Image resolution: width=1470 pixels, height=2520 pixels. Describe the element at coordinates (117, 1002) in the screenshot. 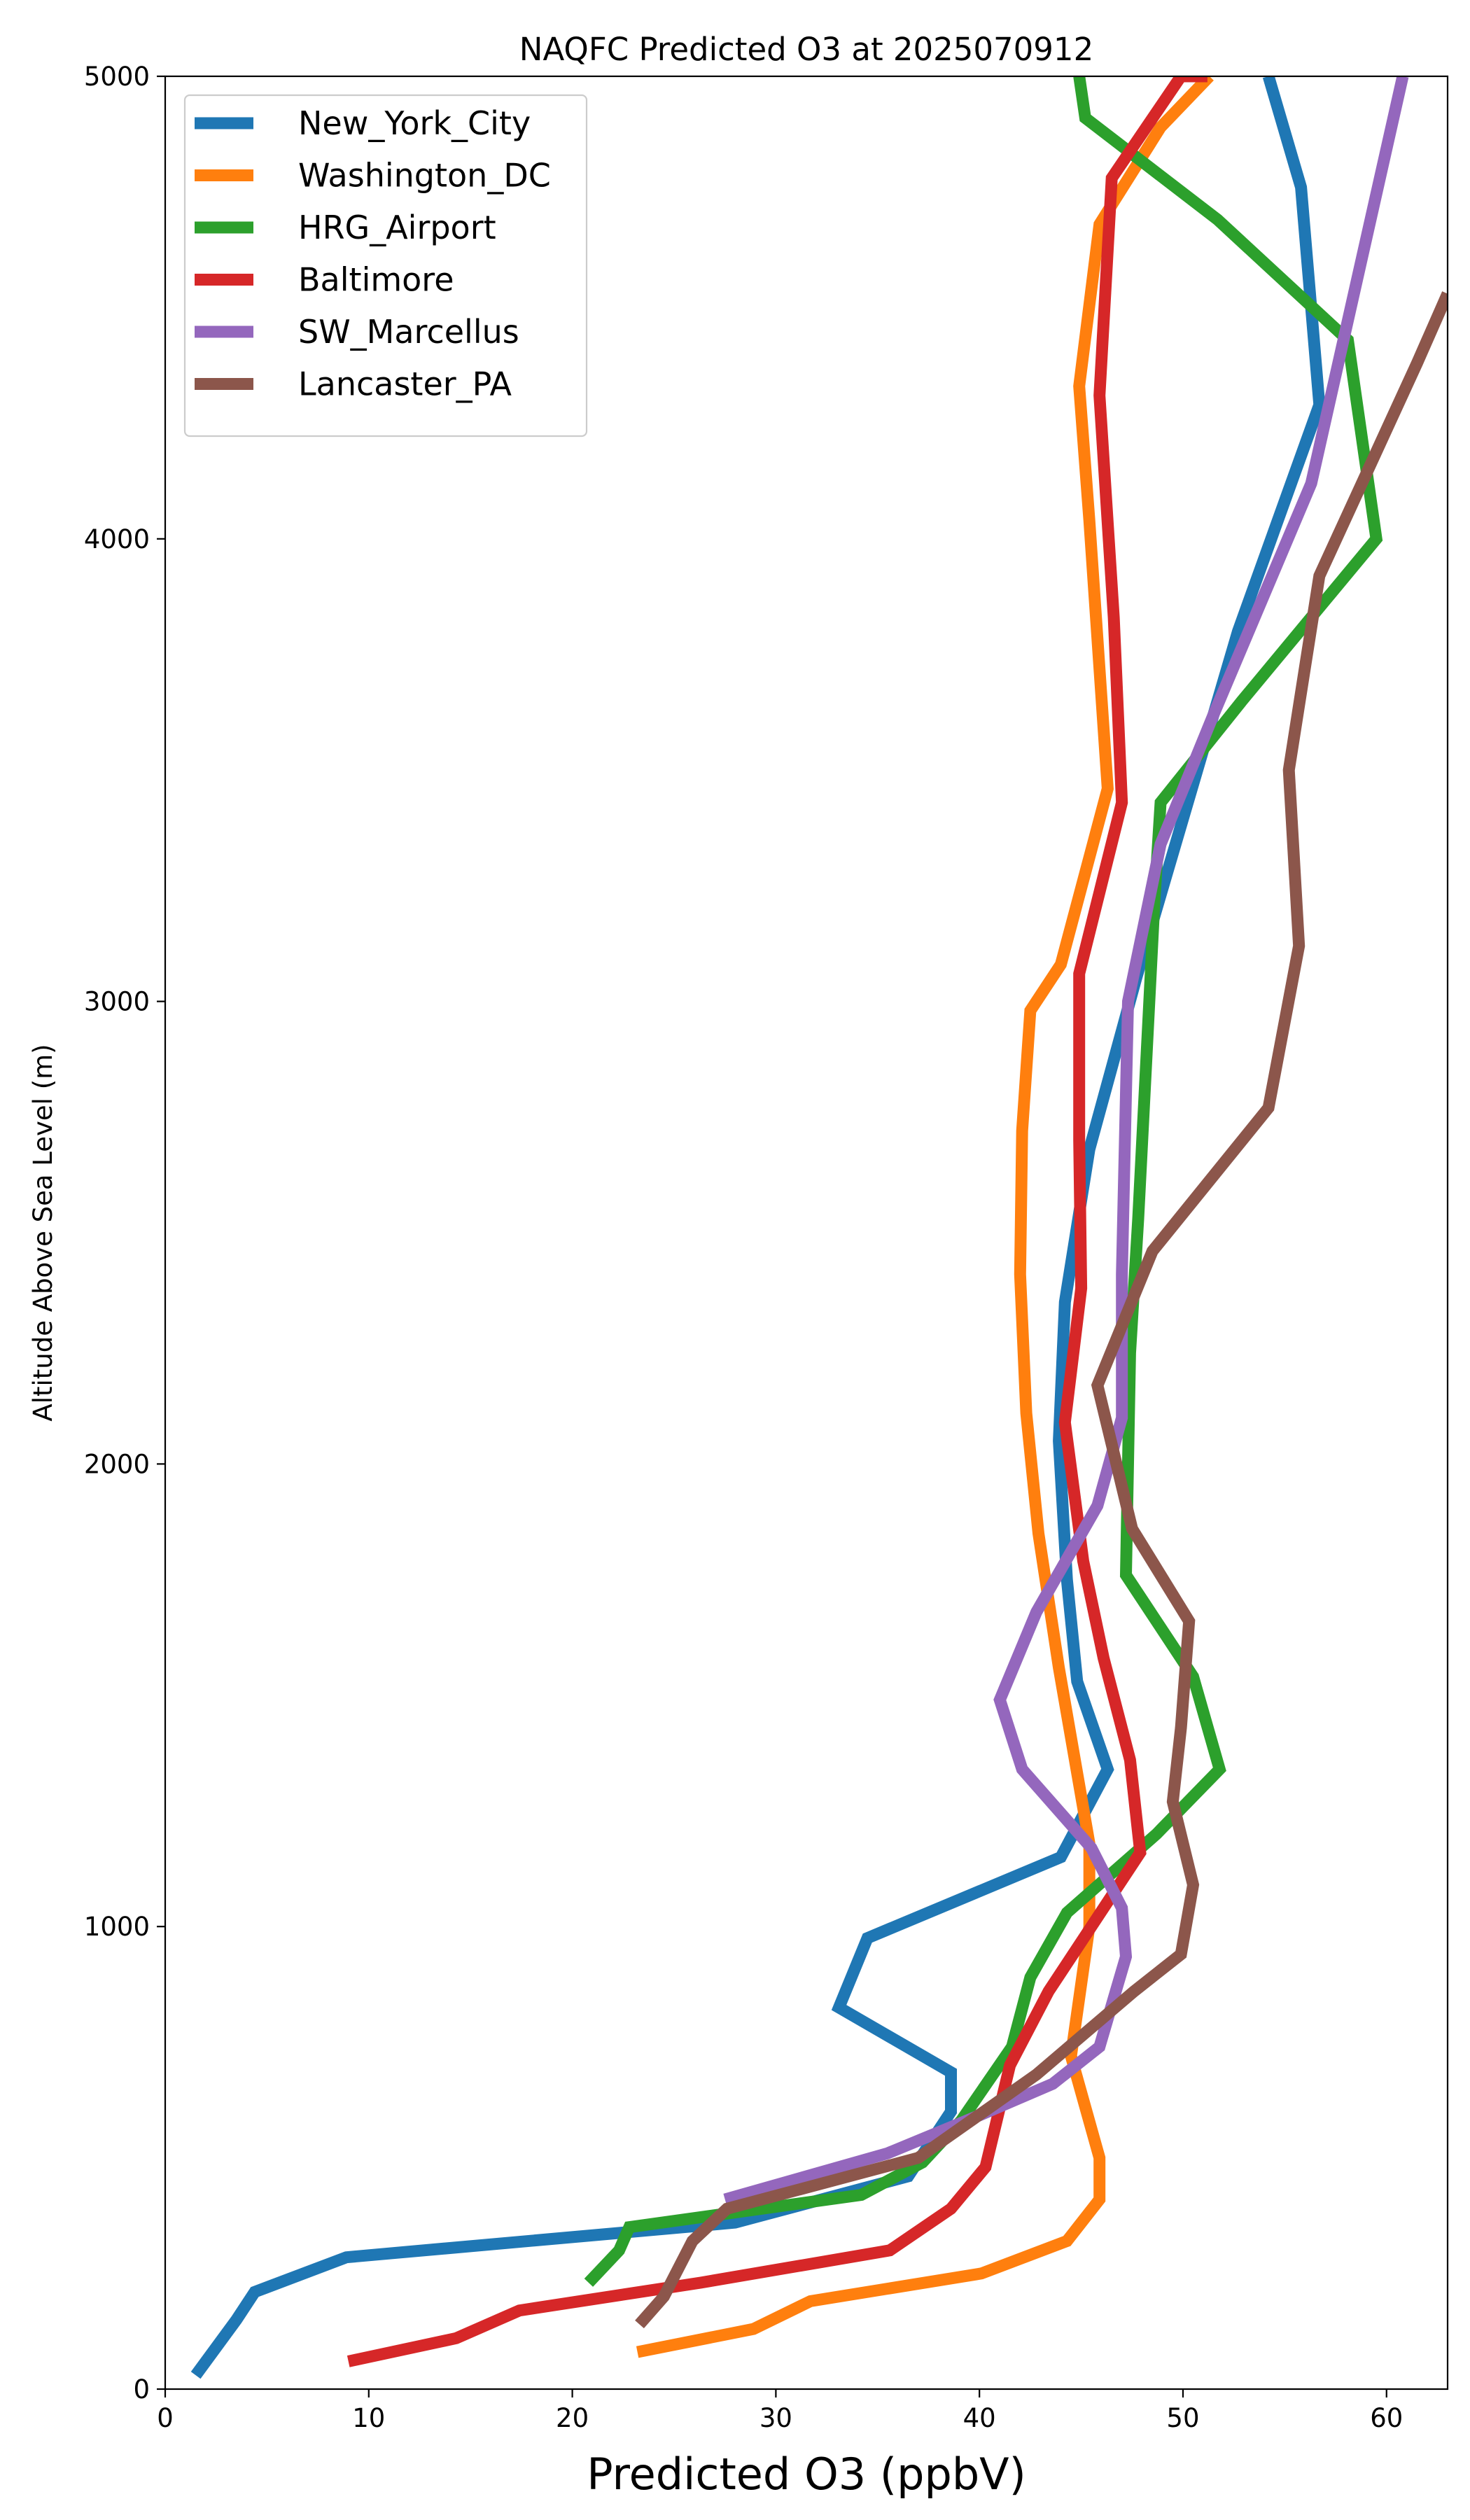

I see `y-tick-label: 3000` at that location.